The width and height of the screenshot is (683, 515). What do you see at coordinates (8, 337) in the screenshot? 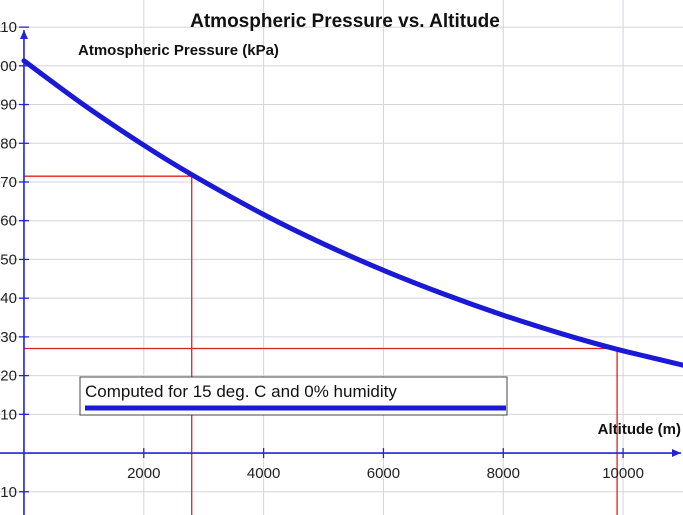
I see `y-tick-label-3: 30` at bounding box center [8, 337].